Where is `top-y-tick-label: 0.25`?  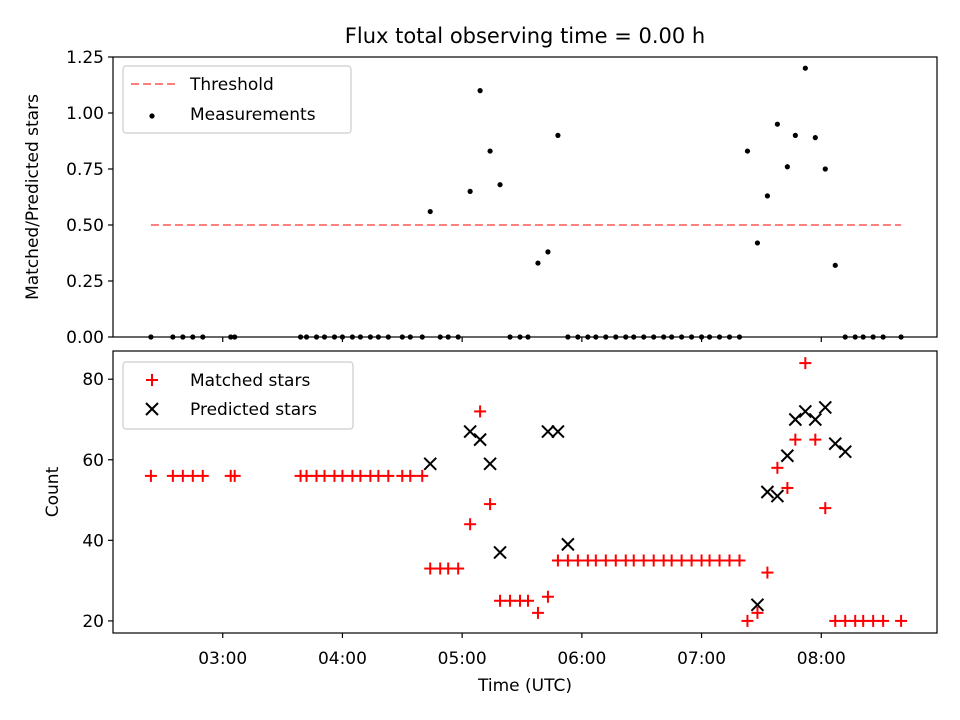
top-y-tick-label: 0.25 is located at coordinates (85, 282).